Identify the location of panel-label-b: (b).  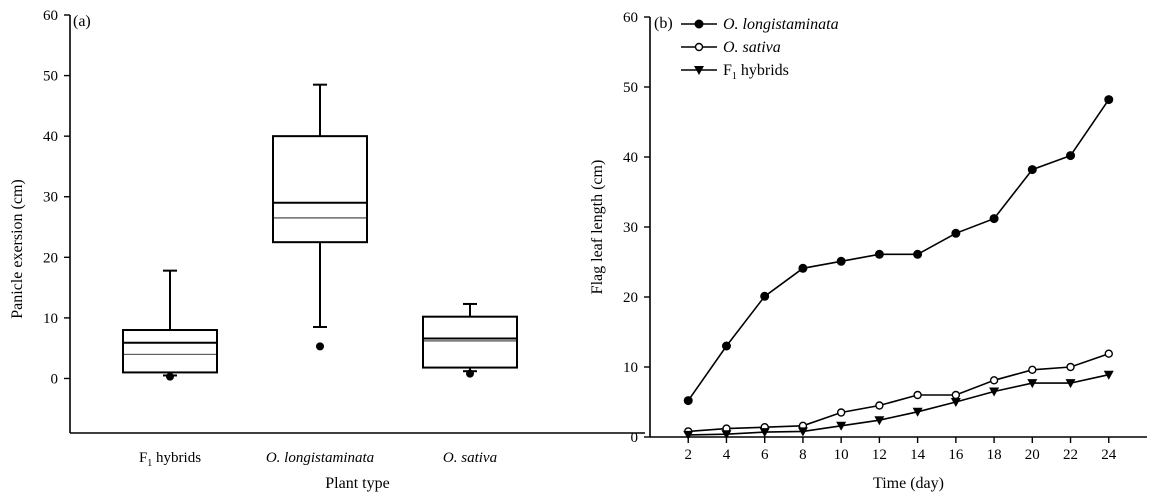
(663, 23).